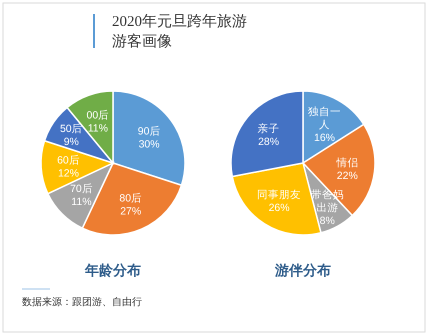  Describe the element at coordinates (279, 195) in the screenshot. I see `slice-label: 同事朋友` at that location.